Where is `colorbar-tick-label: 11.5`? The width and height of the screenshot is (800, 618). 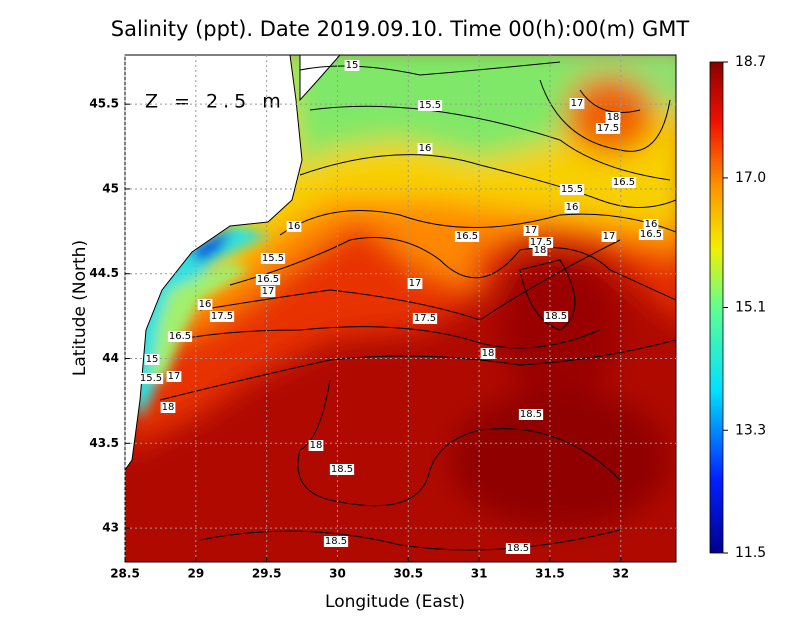
colorbar-tick-label: 11.5 is located at coordinates (750, 553).